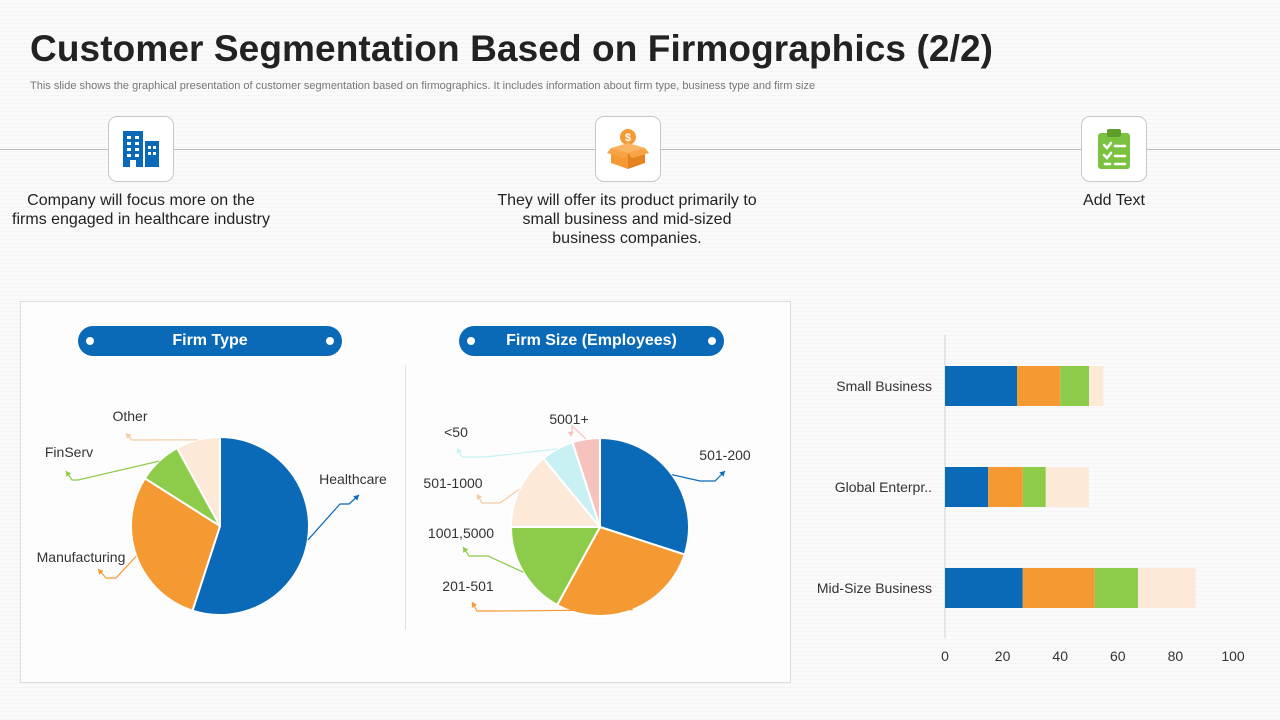 The width and height of the screenshot is (1280, 720). What do you see at coordinates (405, 497) in the screenshot?
I see `panel-divider` at bounding box center [405, 497].